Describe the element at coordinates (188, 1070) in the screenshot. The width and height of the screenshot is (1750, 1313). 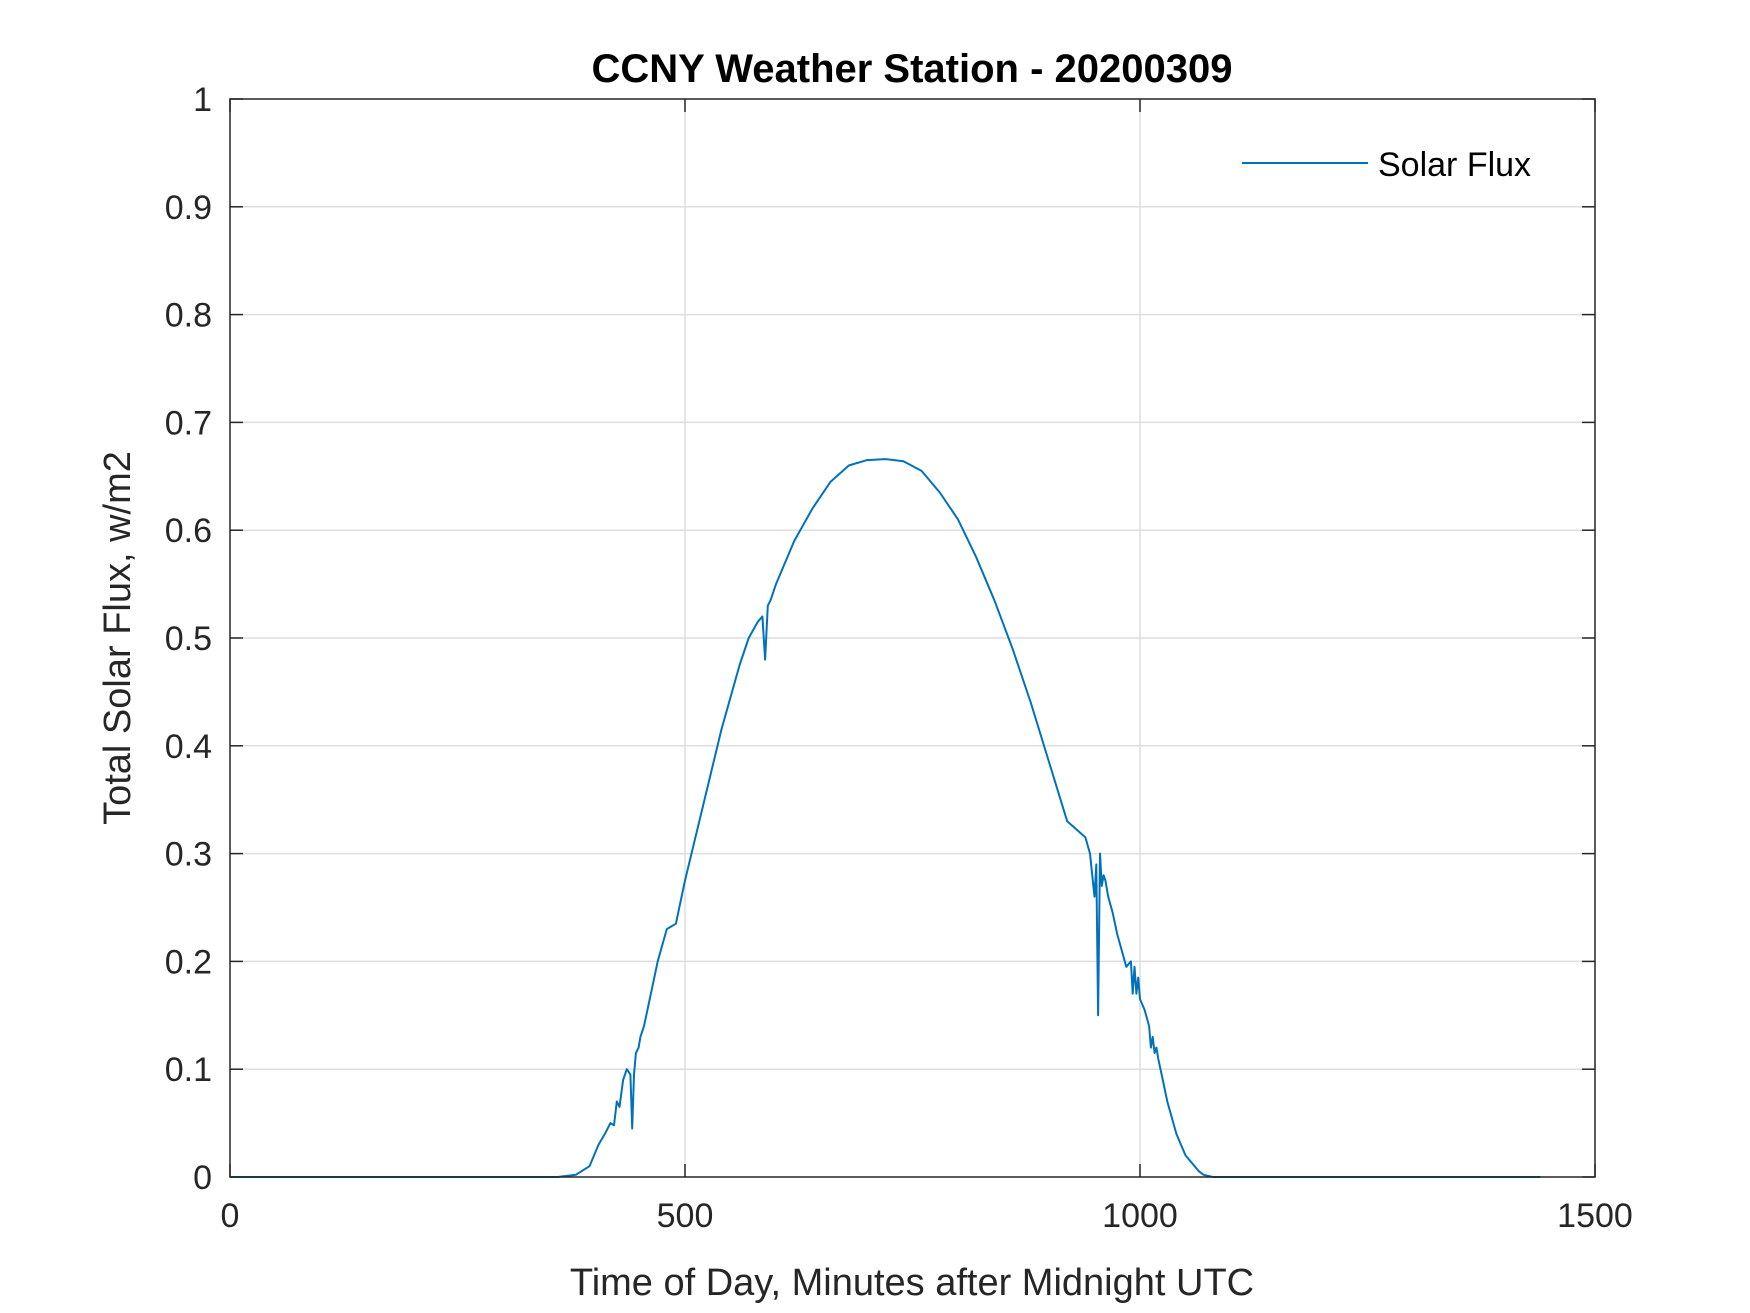
I see `y-tick-label: 0.1` at that location.